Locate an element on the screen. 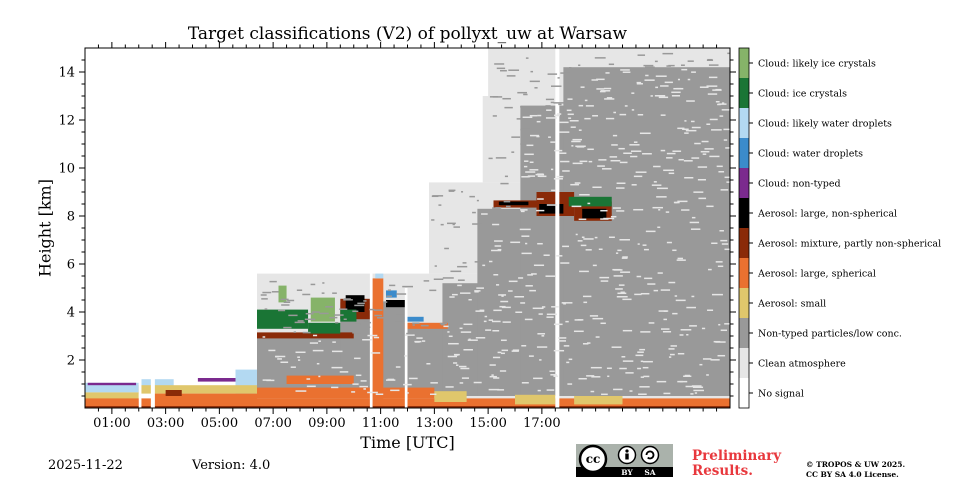 Image resolution: width=960 pixels, height=480 pixels. cc-license-badge: cc BY SA is located at coordinates (624, 460).